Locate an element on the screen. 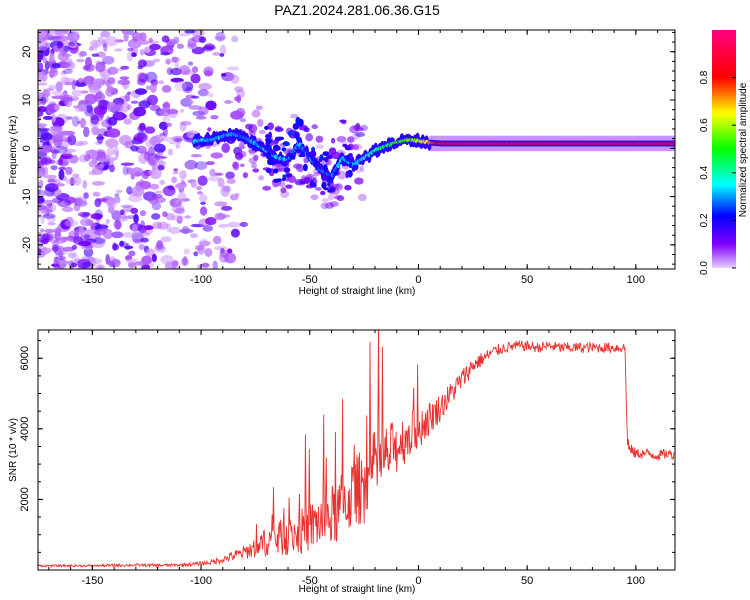 The image size is (750, 600). colorbar-tick-label: 0.6 is located at coordinates (704, 125).